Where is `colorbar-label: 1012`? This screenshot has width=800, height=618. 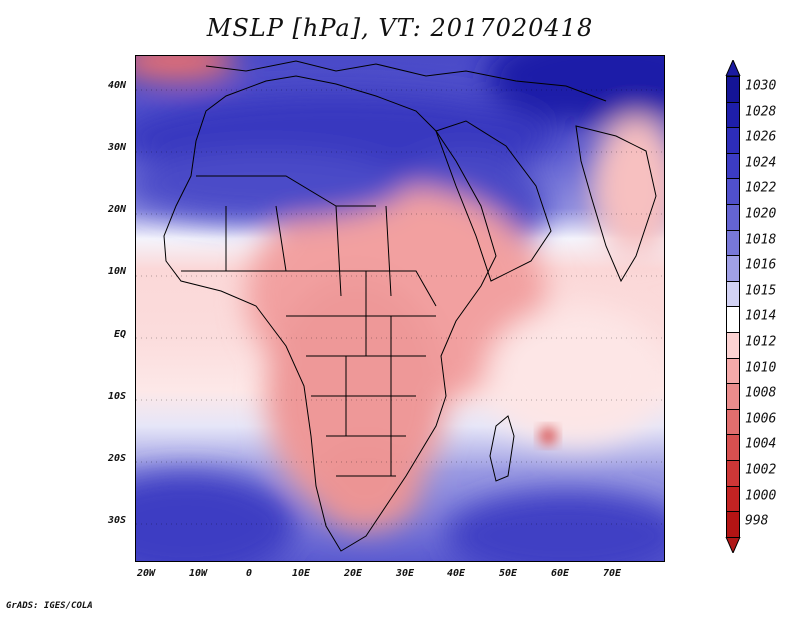
colorbar-label: 1012 is located at coordinates (761, 342).